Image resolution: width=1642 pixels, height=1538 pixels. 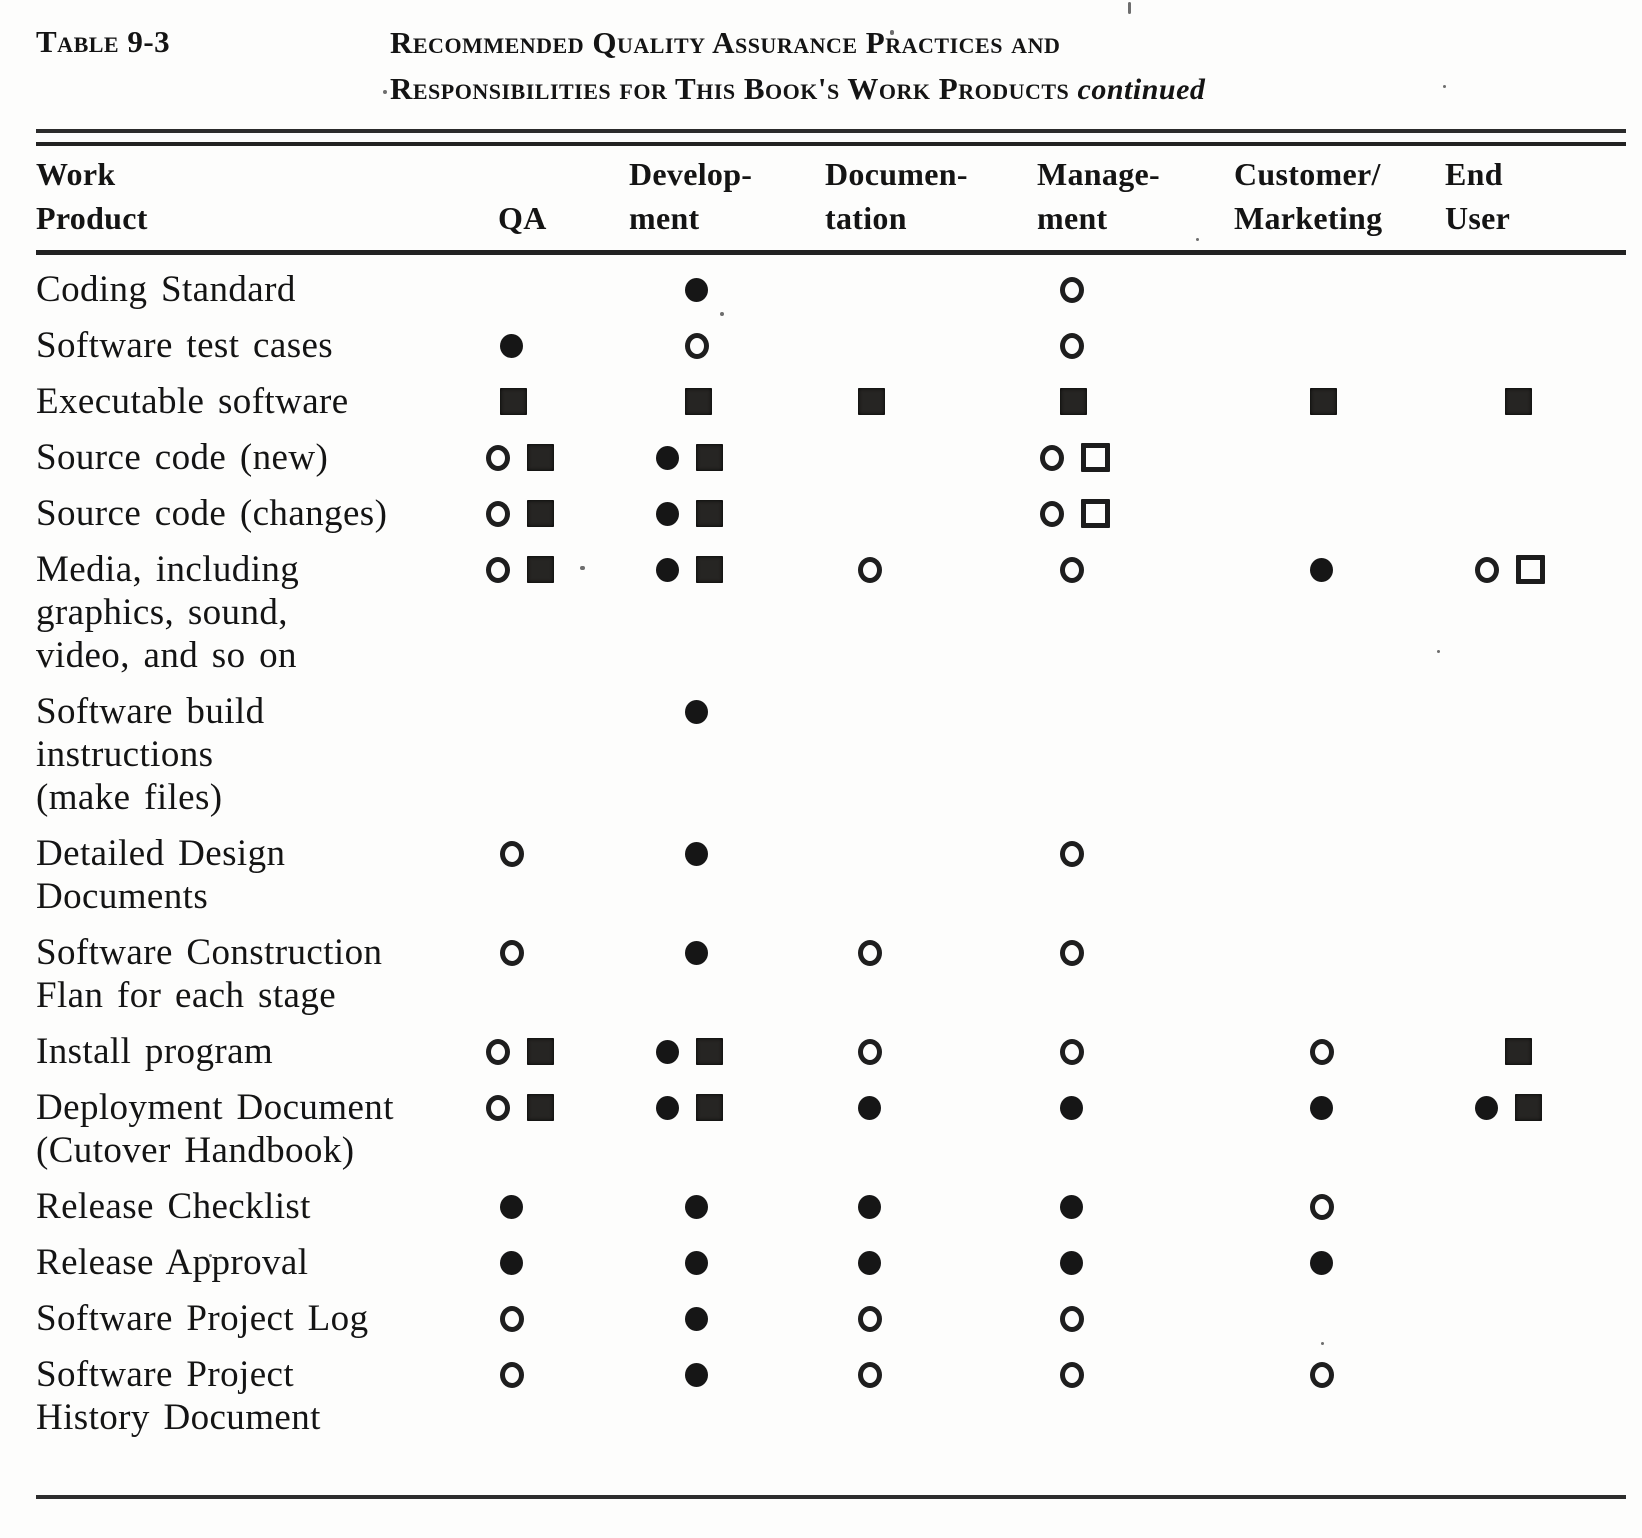 I want to click on column-header-documentation: Documen-tation, so click(x=912, y=196).